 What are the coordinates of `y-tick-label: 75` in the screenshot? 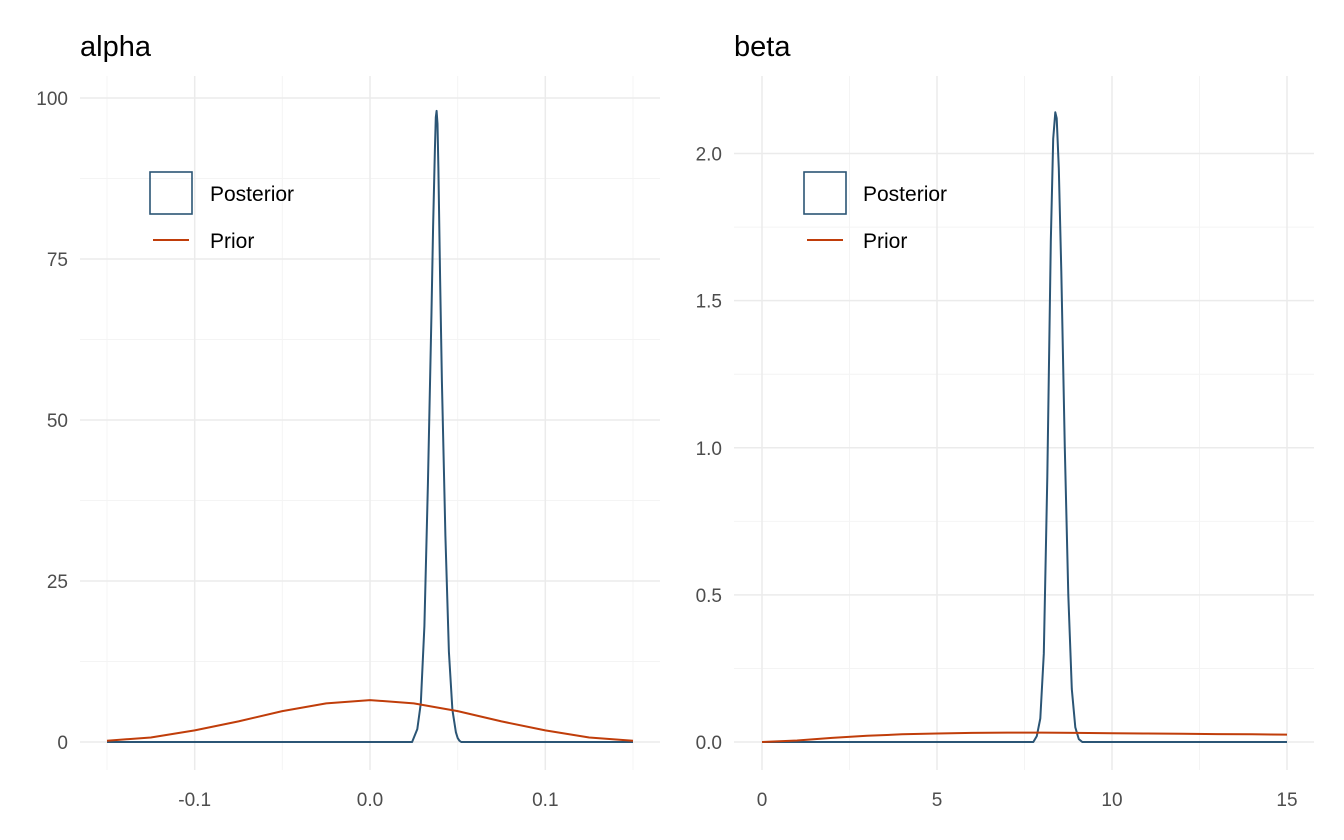 It's located at (57, 260).